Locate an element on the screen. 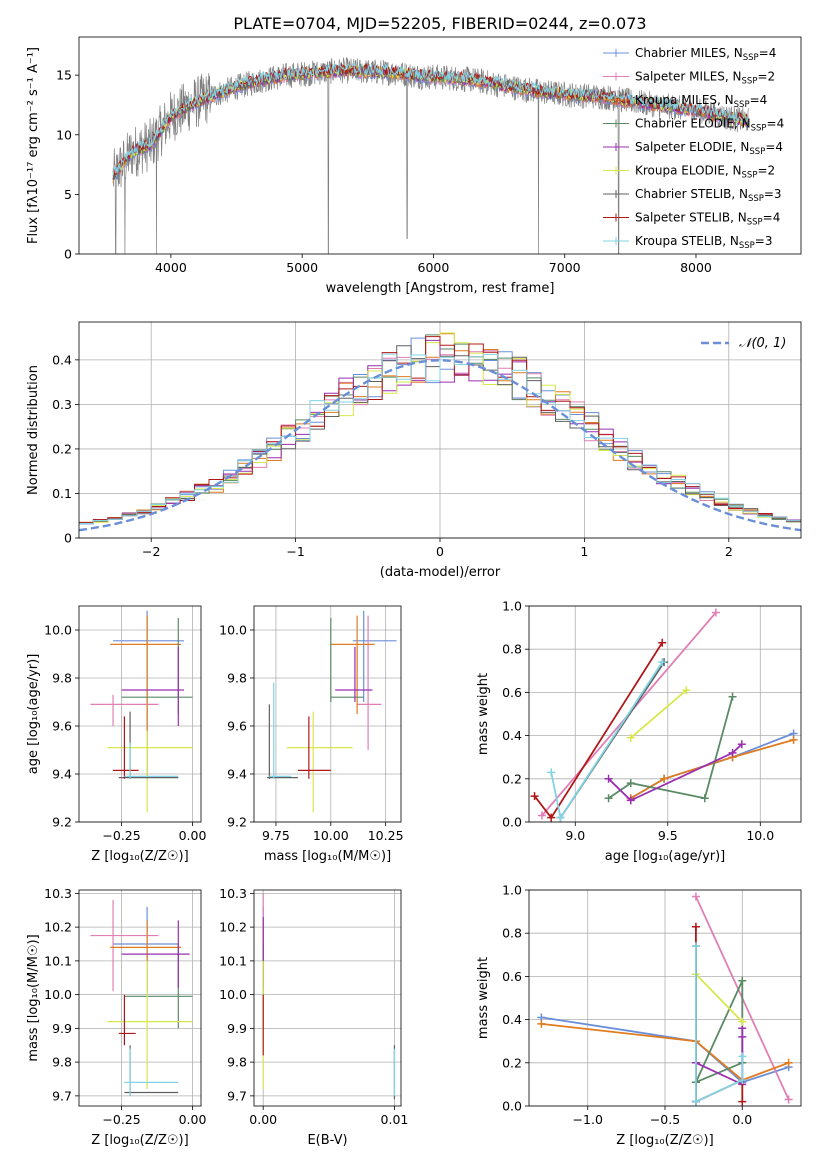  legend-entry: Chabrier ELODIE, NSSP=4 is located at coordinates (709, 125).